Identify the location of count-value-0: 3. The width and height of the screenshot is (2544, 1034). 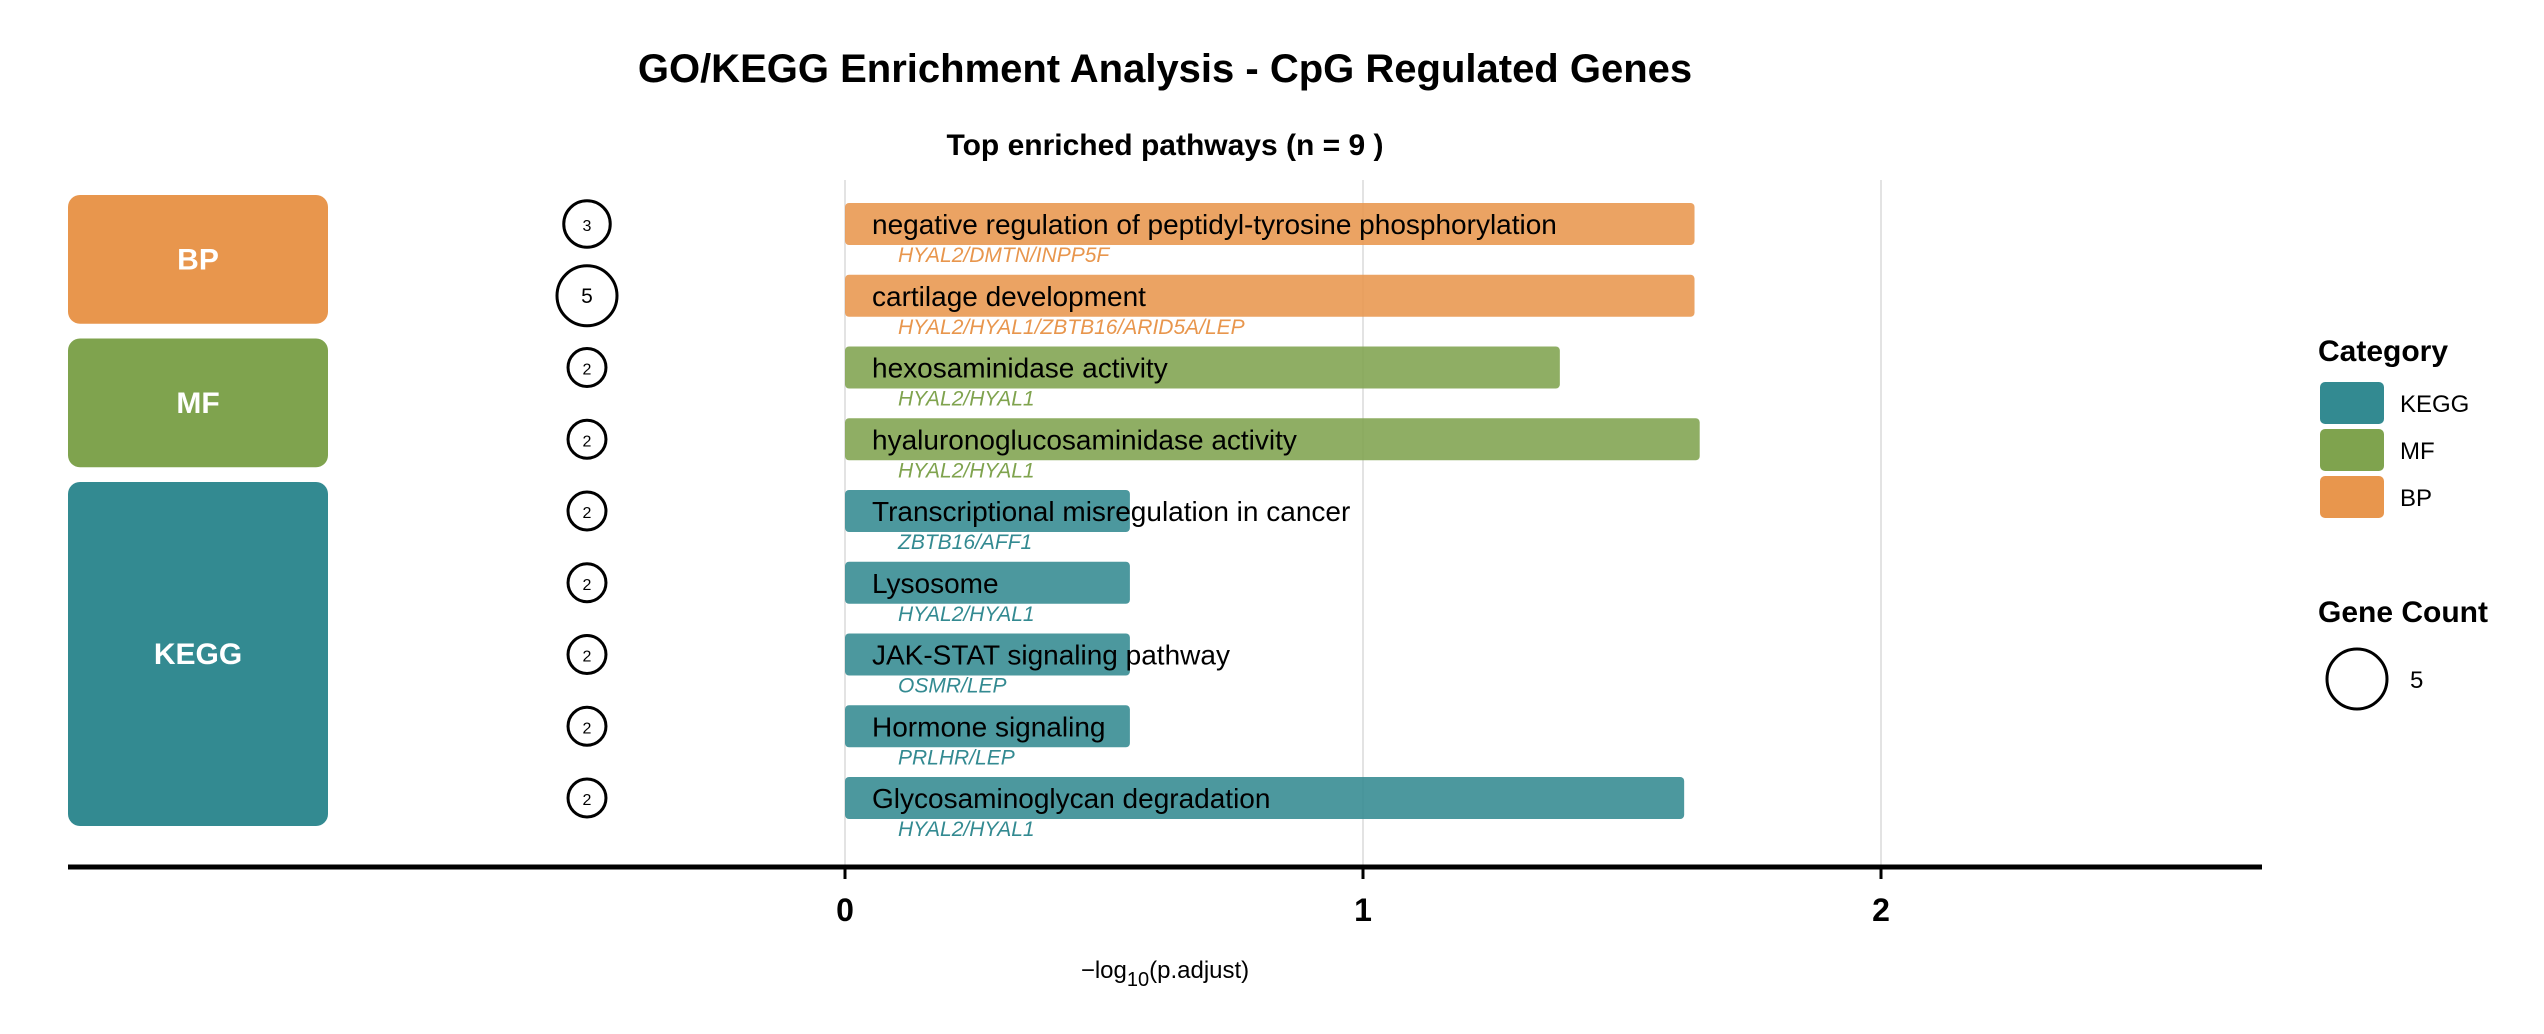
(587, 226).